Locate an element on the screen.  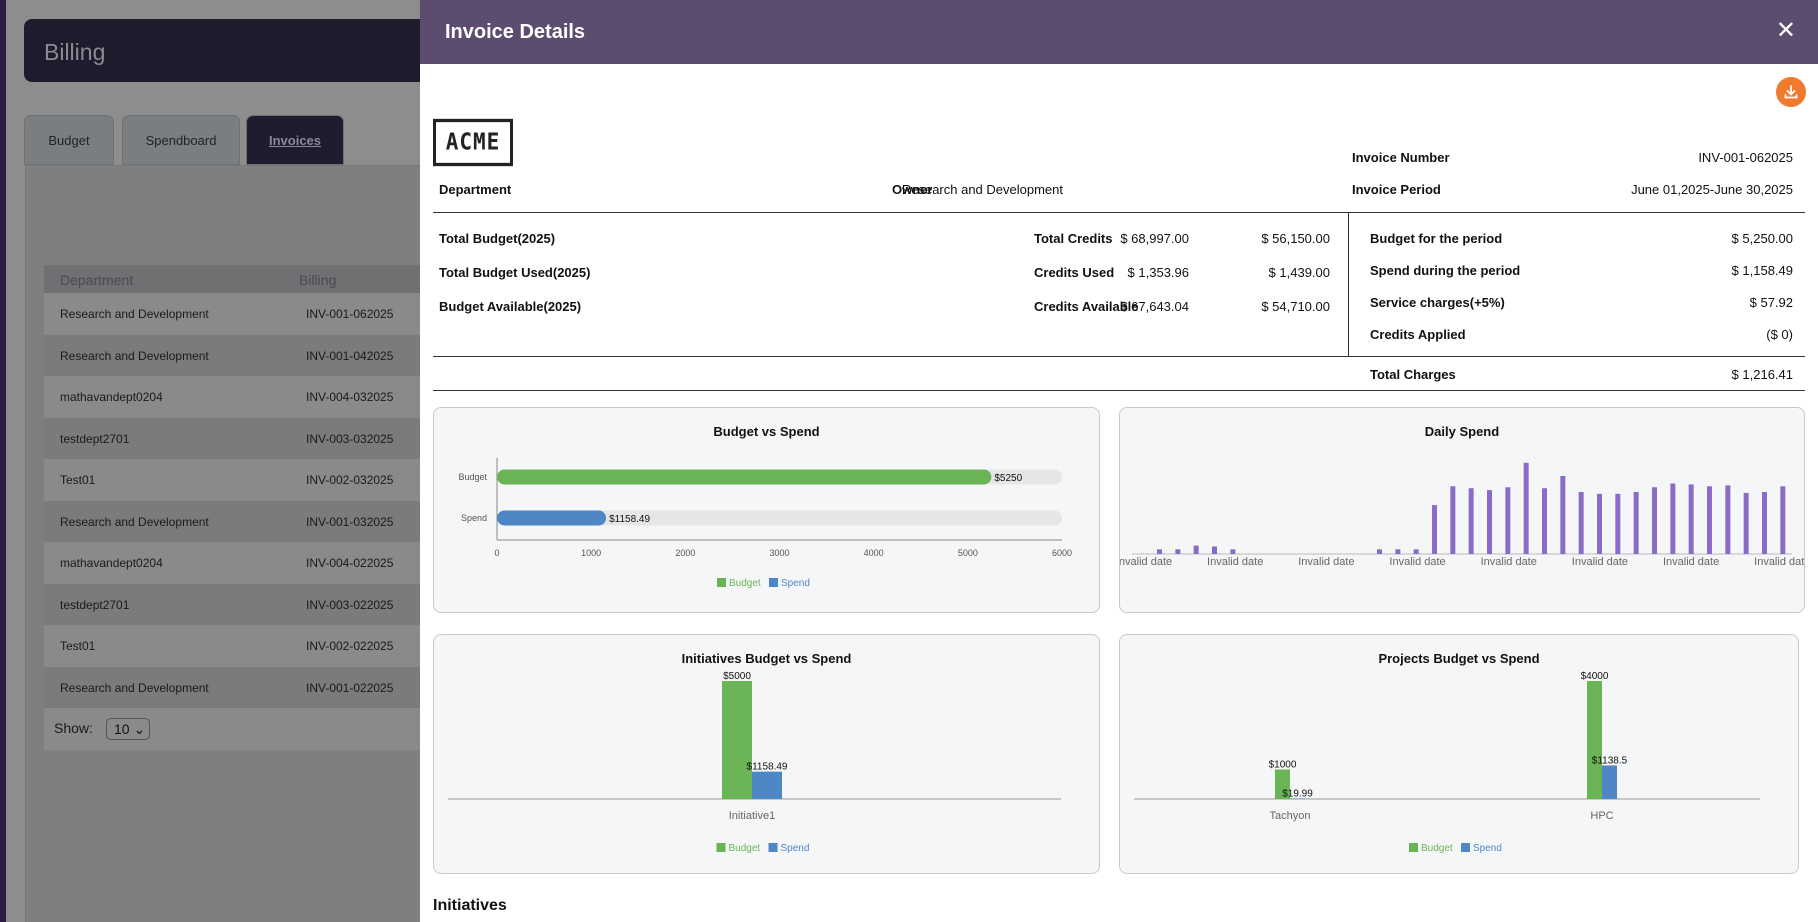
table-row: mathavandept0204 INV-004-032025 is located at coordinates (284, 396).